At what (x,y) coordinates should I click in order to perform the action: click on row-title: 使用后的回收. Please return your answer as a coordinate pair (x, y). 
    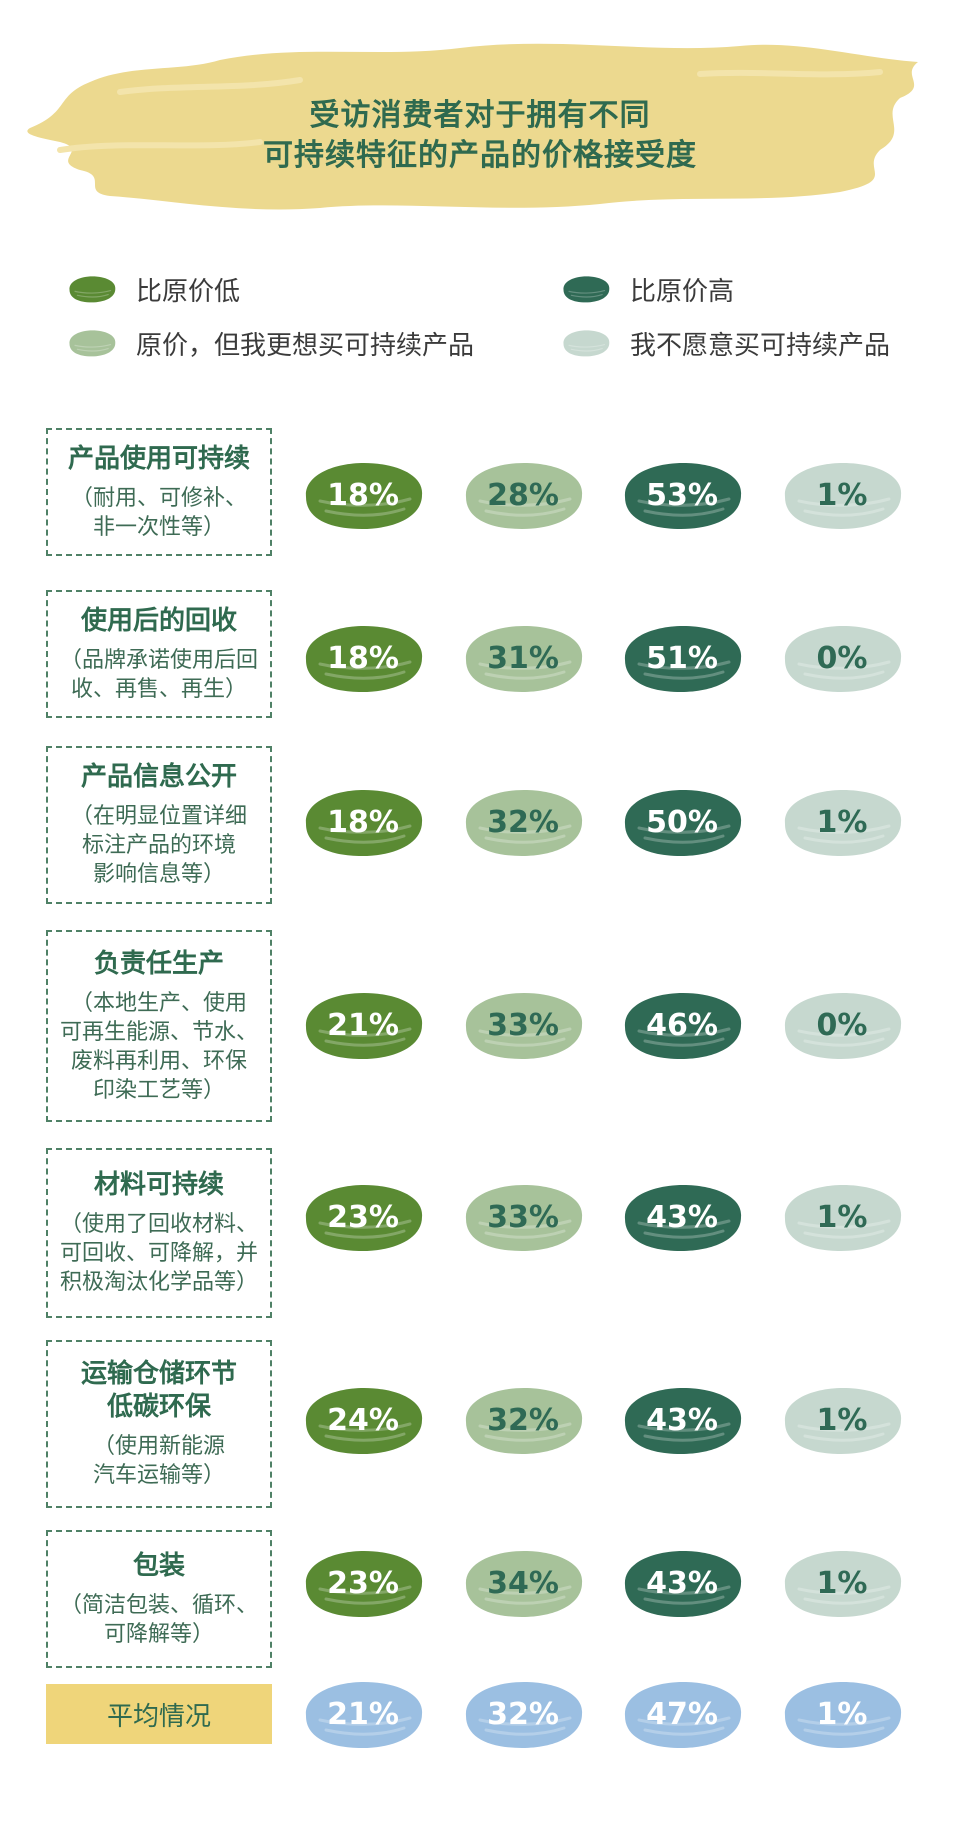
    Looking at the image, I should click on (158, 620).